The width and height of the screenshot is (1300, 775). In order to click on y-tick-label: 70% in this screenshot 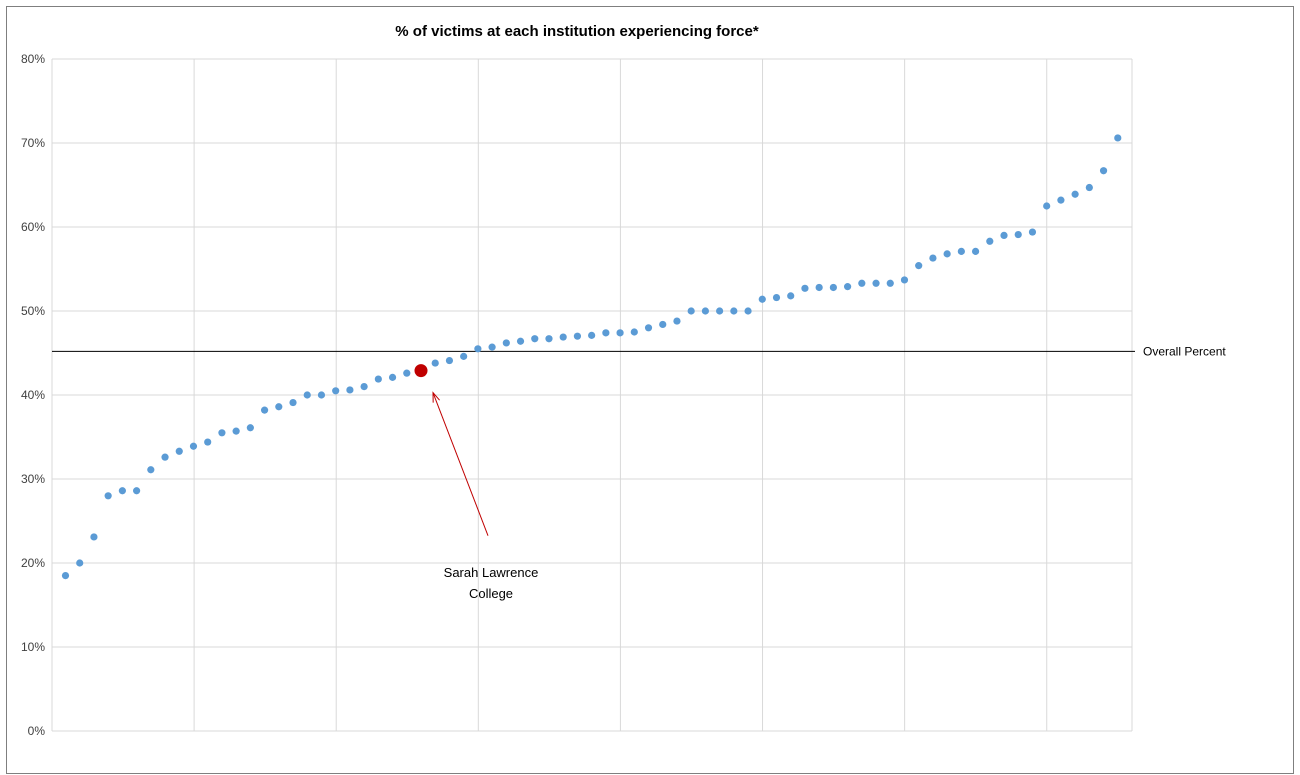, I will do `click(33, 143)`.